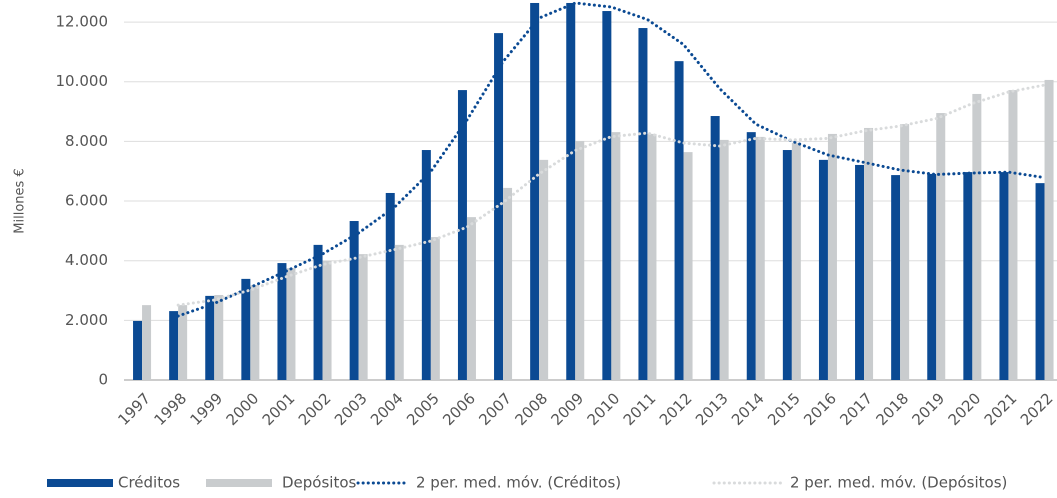  Describe the element at coordinates (315, 409) in the screenshot. I see `x-tick-label: 2002` at that location.